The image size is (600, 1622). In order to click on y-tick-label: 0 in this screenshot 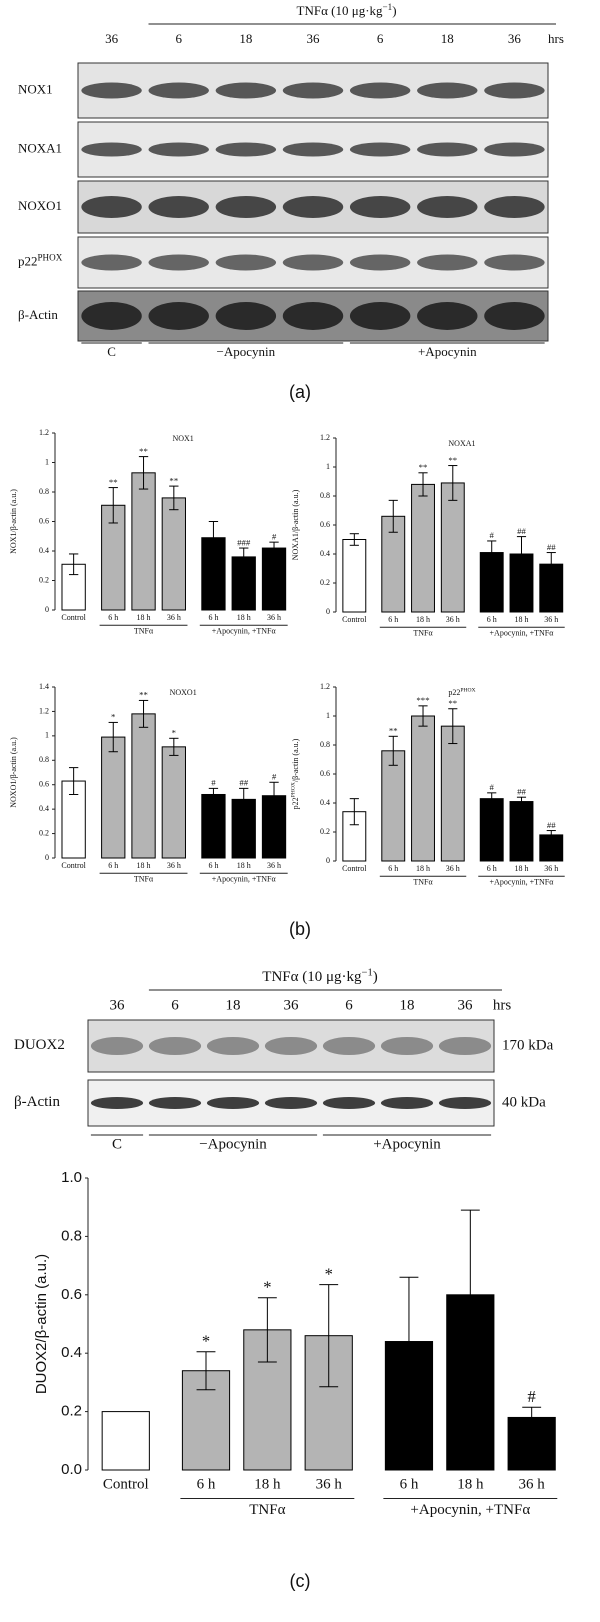, I will do `click(328, 860)`.